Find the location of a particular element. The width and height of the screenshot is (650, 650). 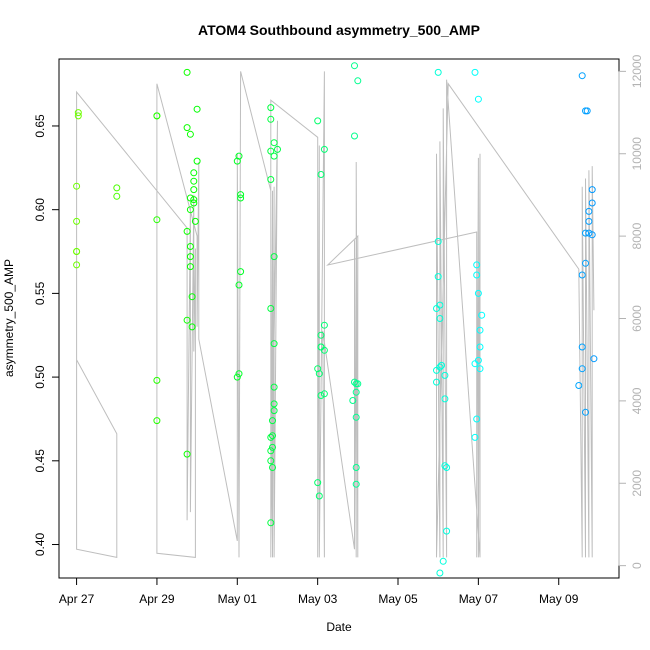

y-tick-label: 0.45 is located at coordinates (40, 461).